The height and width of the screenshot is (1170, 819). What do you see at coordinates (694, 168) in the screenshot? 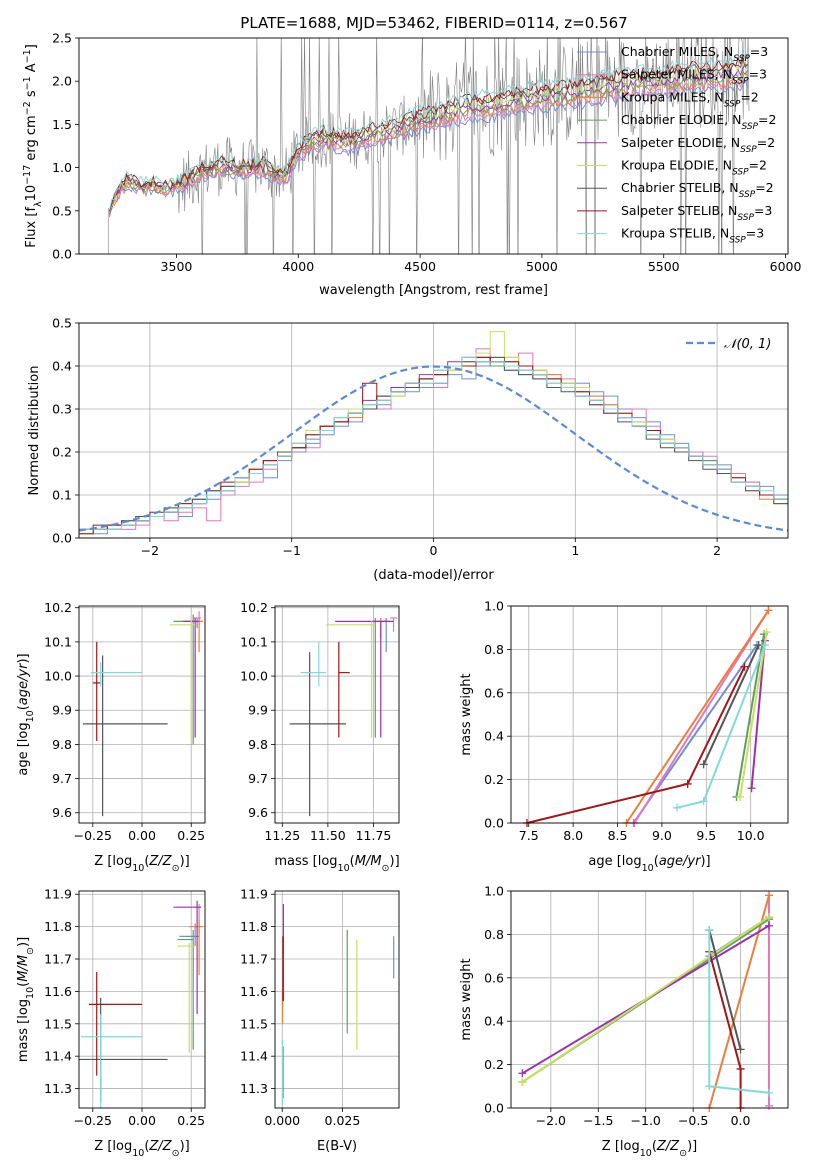
I see `legend-label: Kroupa ELODIE, NSSP=2` at bounding box center [694, 168].